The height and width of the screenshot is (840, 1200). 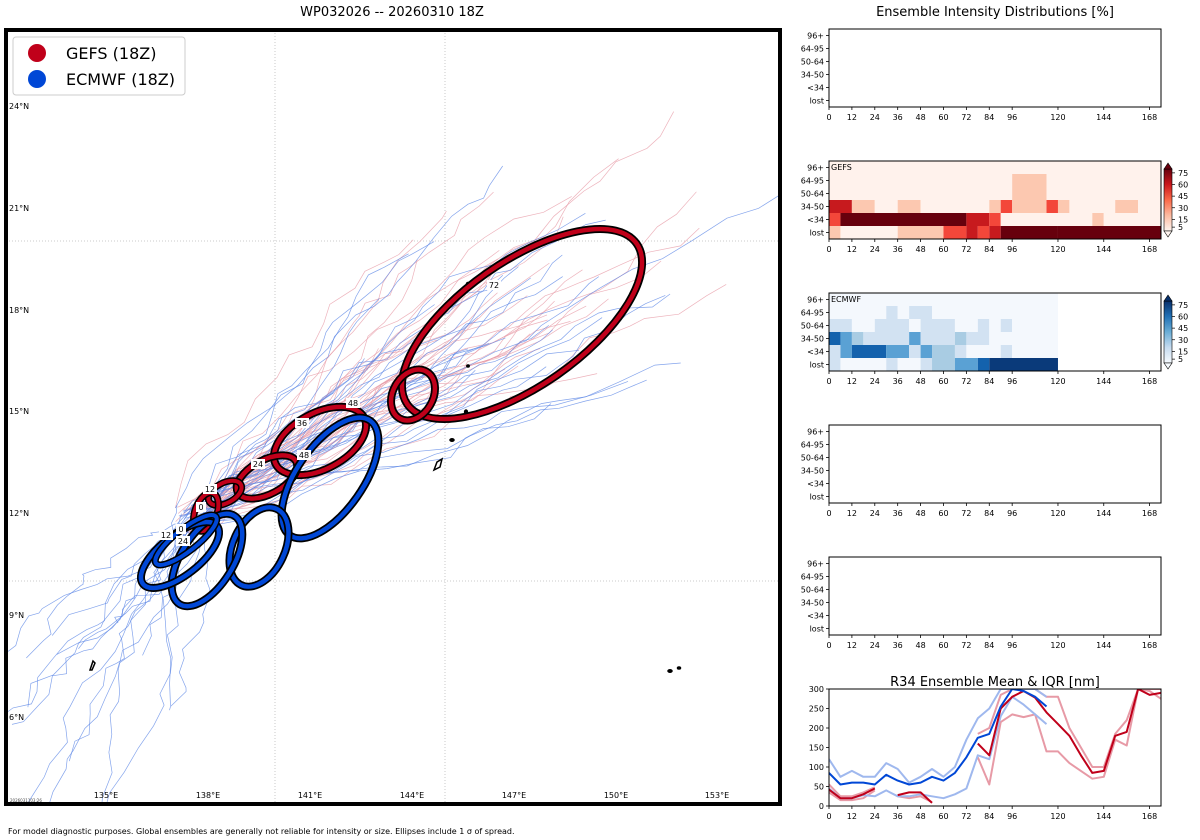 I want to click on lon-label: 138°E, so click(x=208, y=795).